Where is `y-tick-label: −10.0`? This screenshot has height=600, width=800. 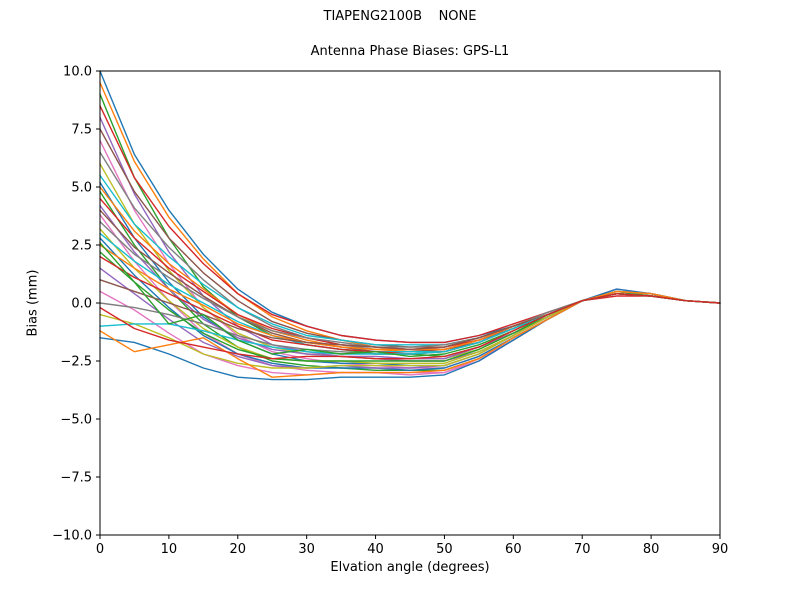 y-tick-label: −10.0 is located at coordinates (72, 536).